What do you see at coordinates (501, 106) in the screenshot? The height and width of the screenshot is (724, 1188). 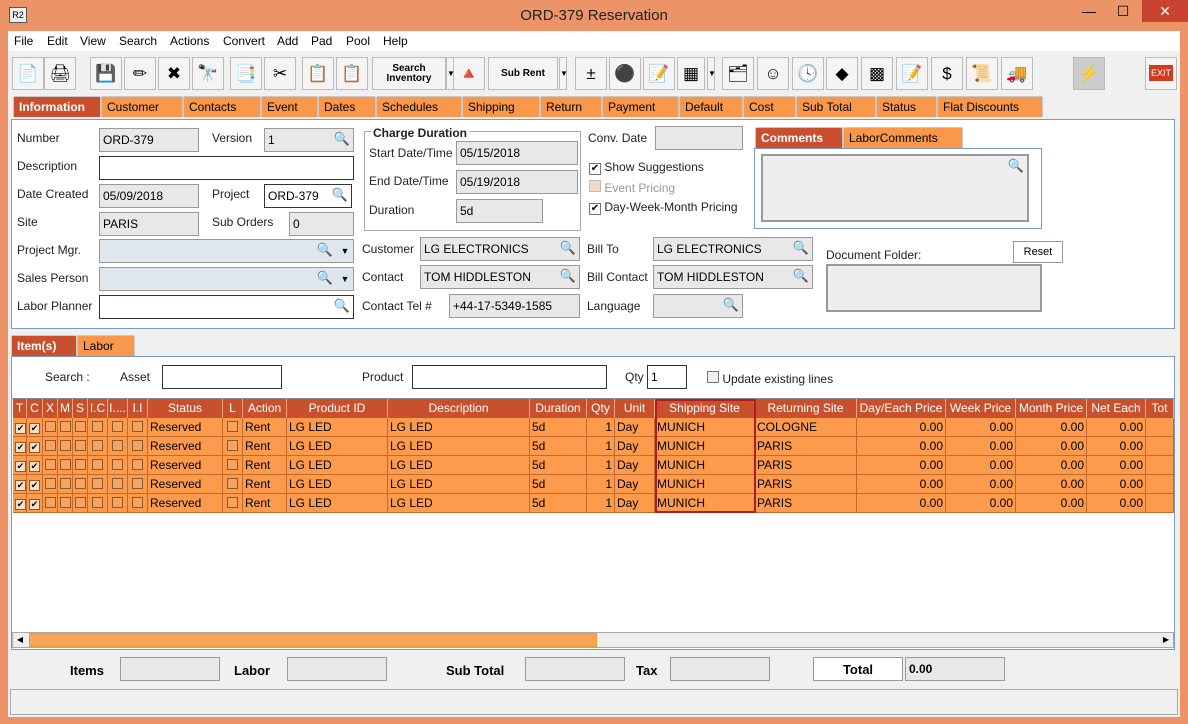 I see `tab-shipping: Shipping` at bounding box center [501, 106].